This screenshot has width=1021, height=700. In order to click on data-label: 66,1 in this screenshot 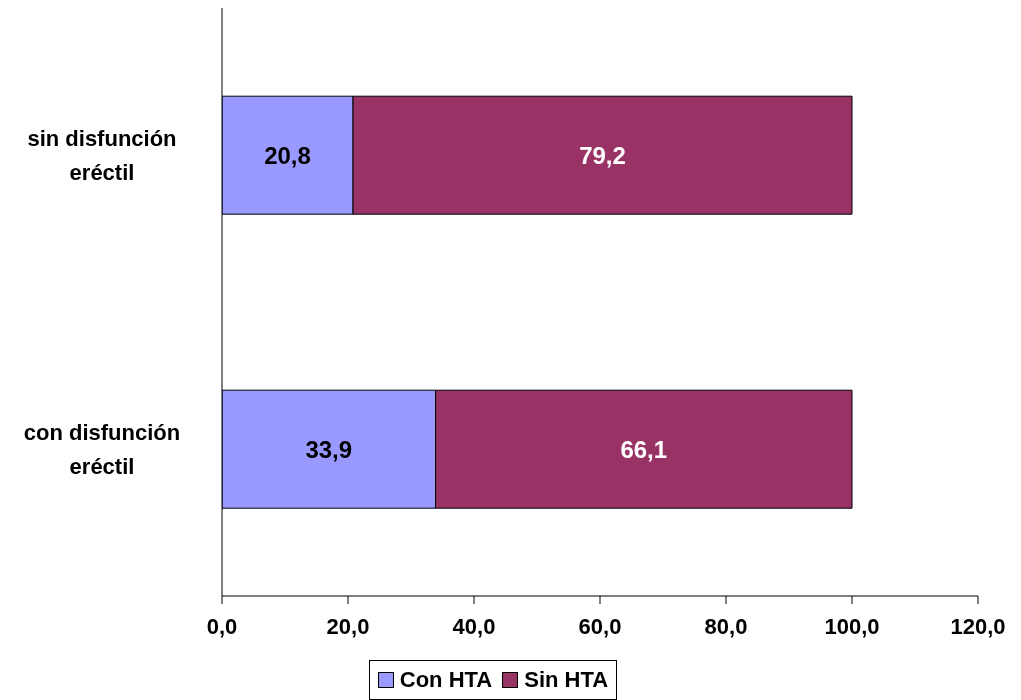, I will do `click(644, 449)`.